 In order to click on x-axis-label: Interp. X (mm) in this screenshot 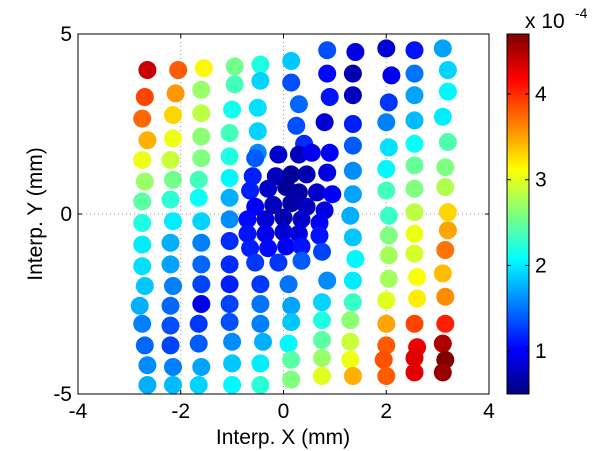, I will do `click(283, 437)`.